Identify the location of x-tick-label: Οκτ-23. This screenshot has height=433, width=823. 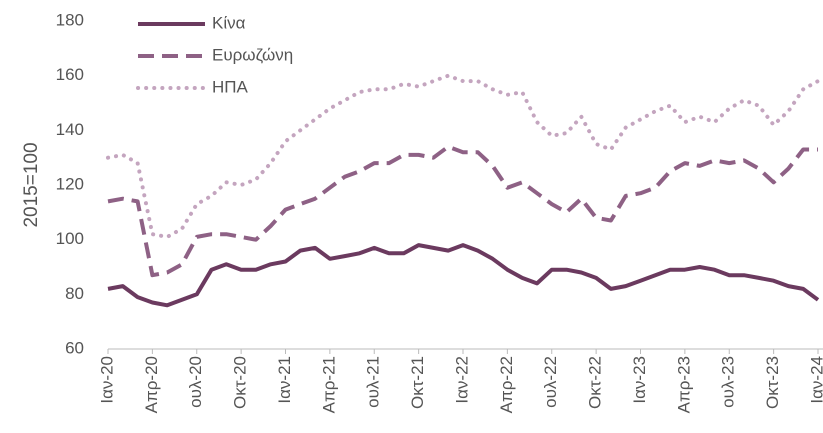
(772, 382).